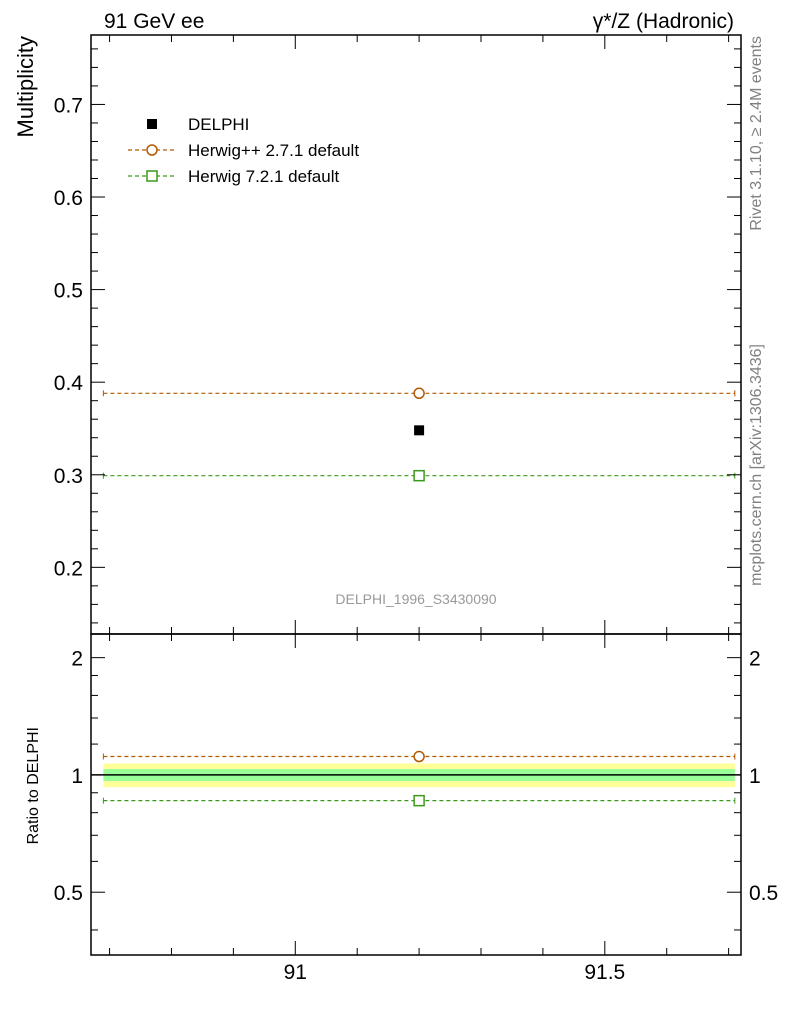 The height and width of the screenshot is (1024, 786). I want to click on ratio-ytick-label: 2, so click(77, 659).